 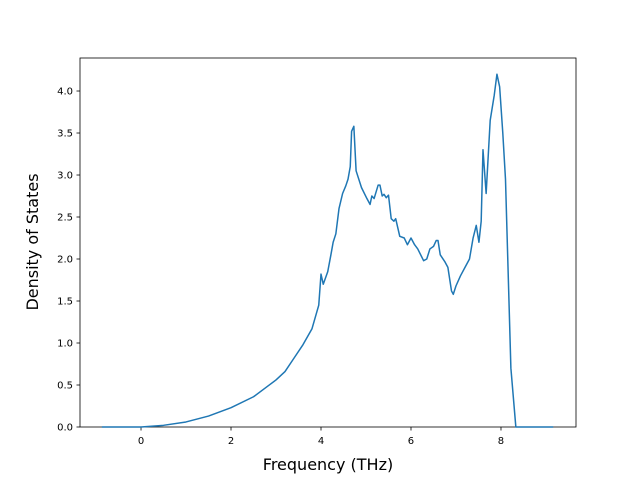 What do you see at coordinates (141, 441) in the screenshot?
I see `x-tick-label: 0` at bounding box center [141, 441].